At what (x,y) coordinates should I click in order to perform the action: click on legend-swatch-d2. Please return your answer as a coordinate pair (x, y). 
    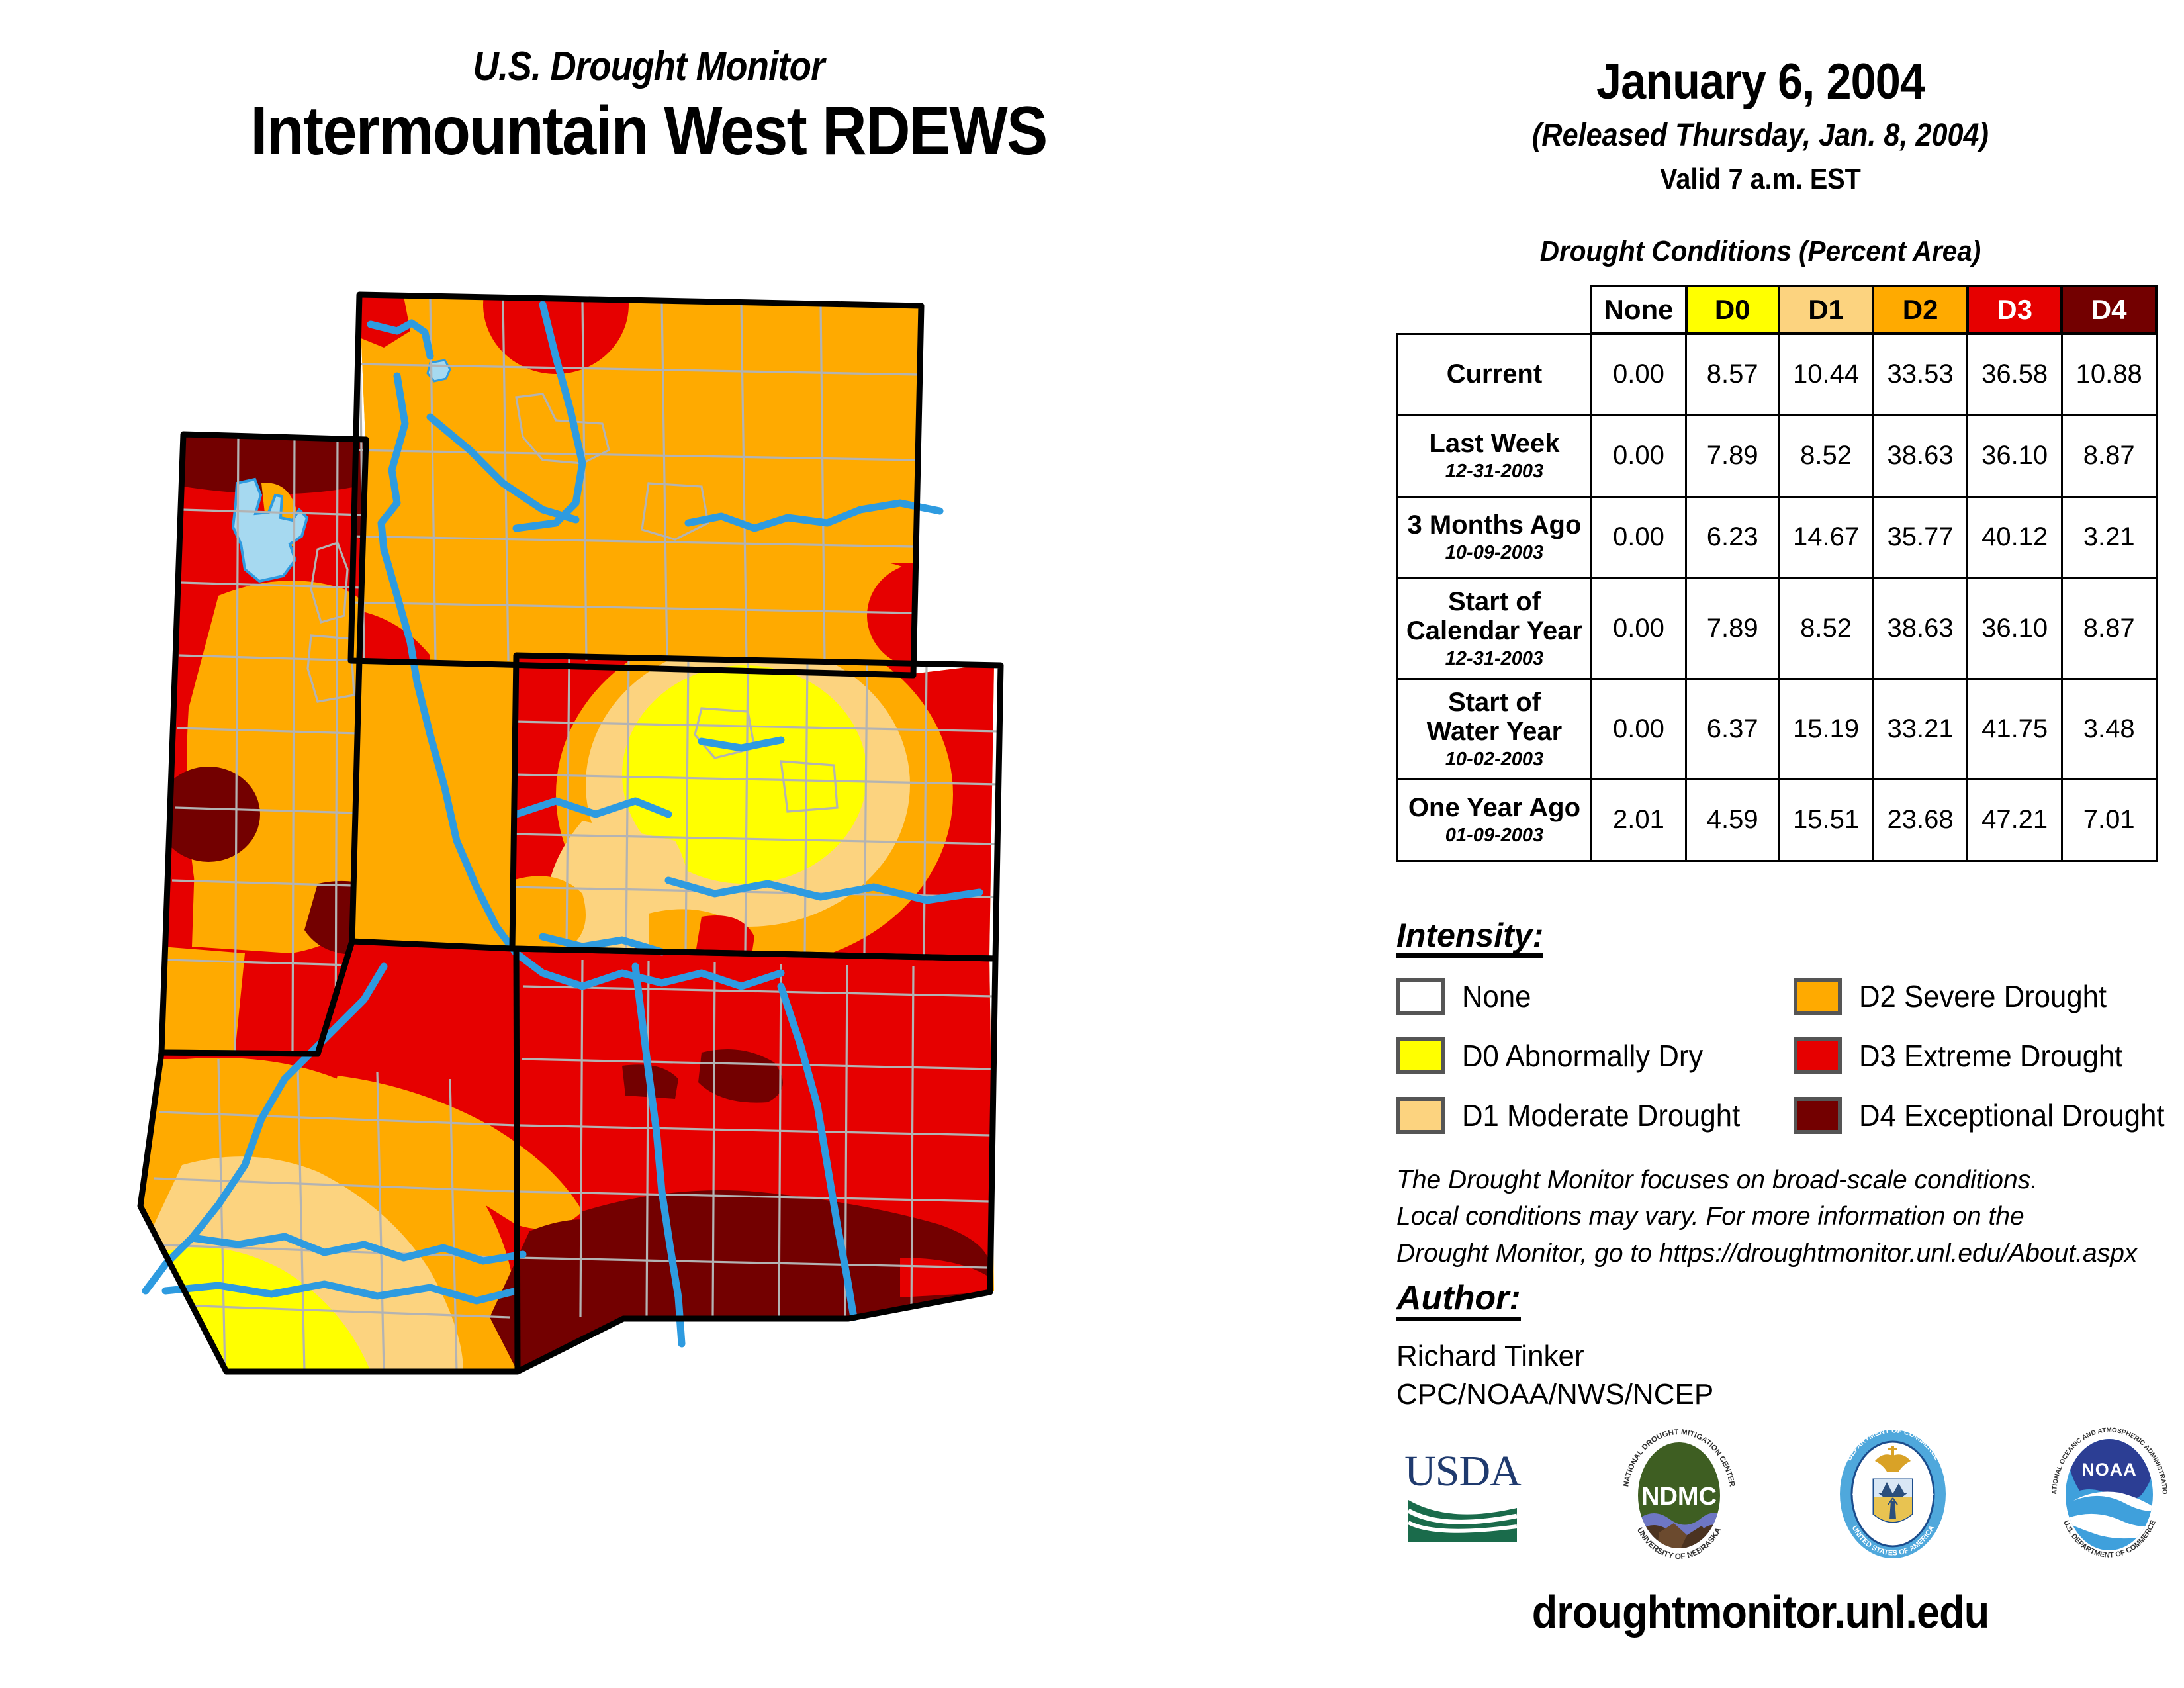
    Looking at the image, I should click on (1818, 996).